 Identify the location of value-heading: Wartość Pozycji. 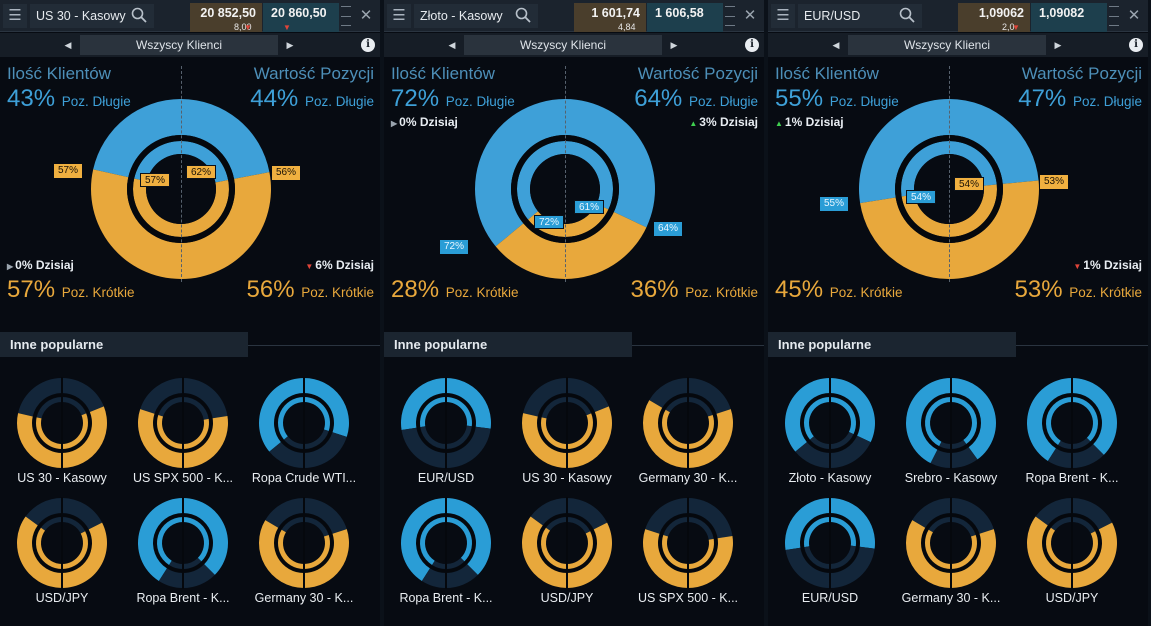
(313, 73).